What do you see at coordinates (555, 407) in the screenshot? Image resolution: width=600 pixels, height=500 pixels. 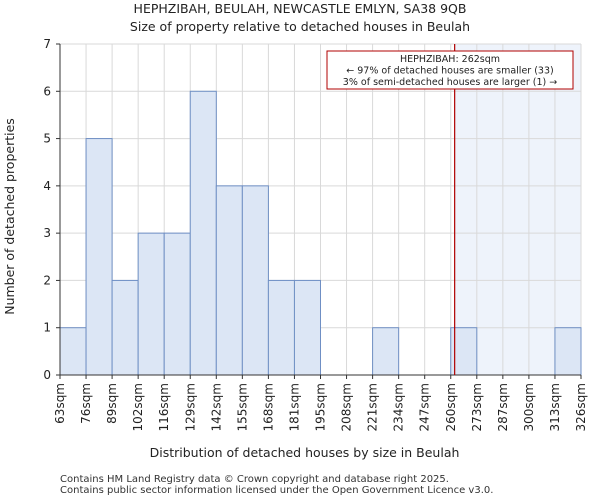 I see `x-tick-label: 313sqm` at bounding box center [555, 407].